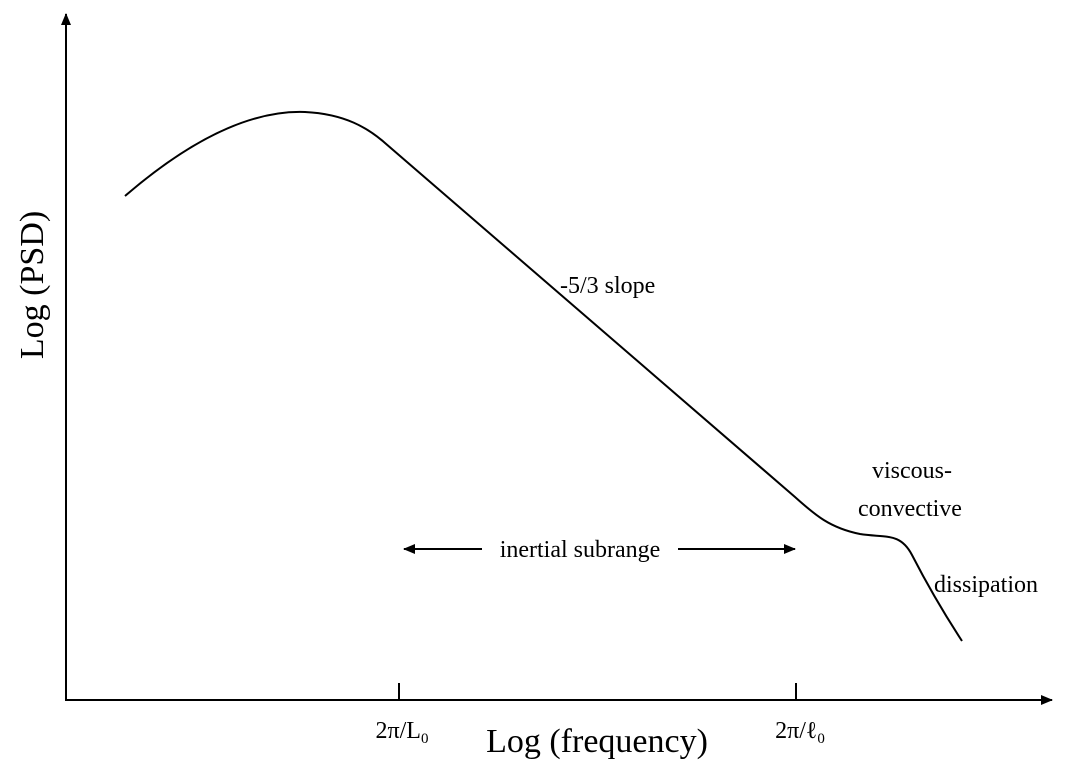 This screenshot has height=763, width=1071. I want to click on x-axis-label: Log (frequency), so click(597, 741).